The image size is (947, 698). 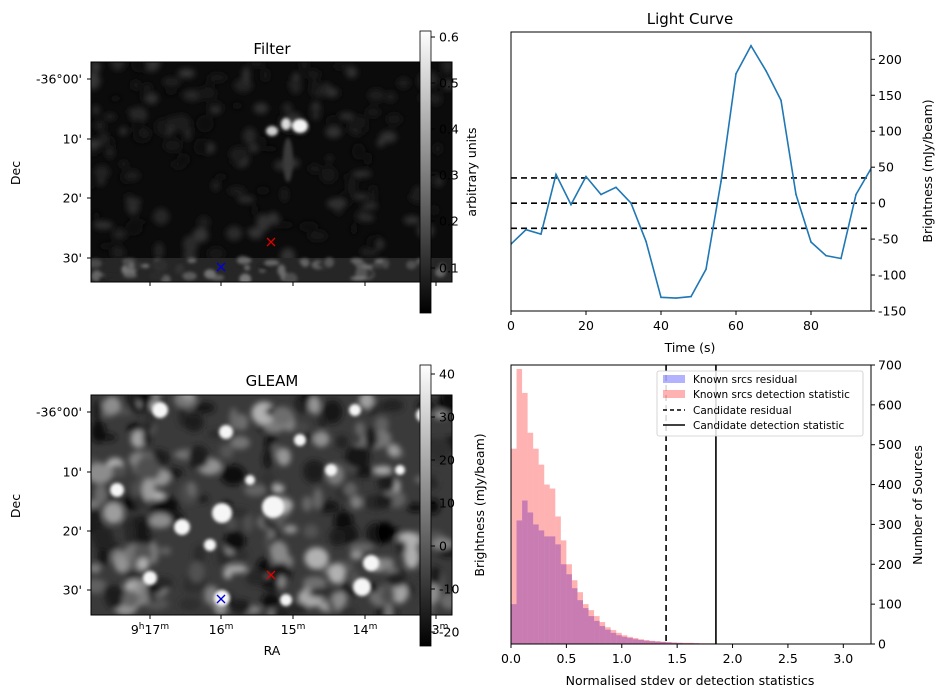 What do you see at coordinates (449, 83) in the screenshot?
I see `filter-colorbar-tick-label: 0.5` at bounding box center [449, 83].